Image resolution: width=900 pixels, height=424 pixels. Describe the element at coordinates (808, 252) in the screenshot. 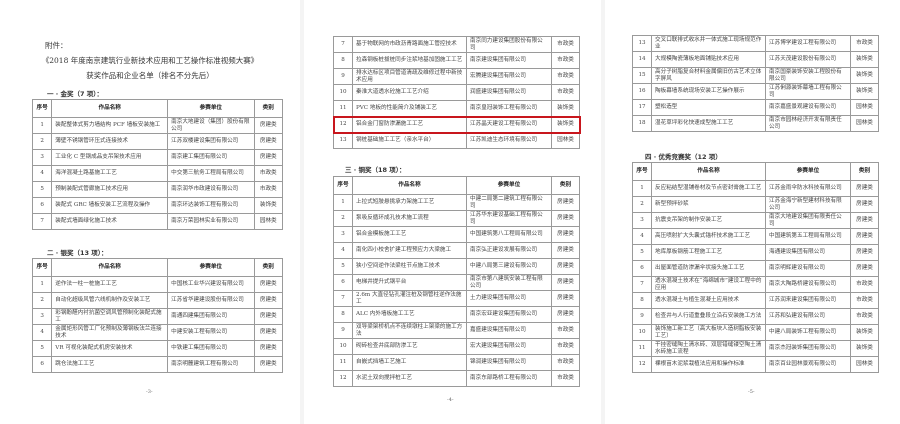

I see `participant-unit: 海通建设集团有限公司` at that location.